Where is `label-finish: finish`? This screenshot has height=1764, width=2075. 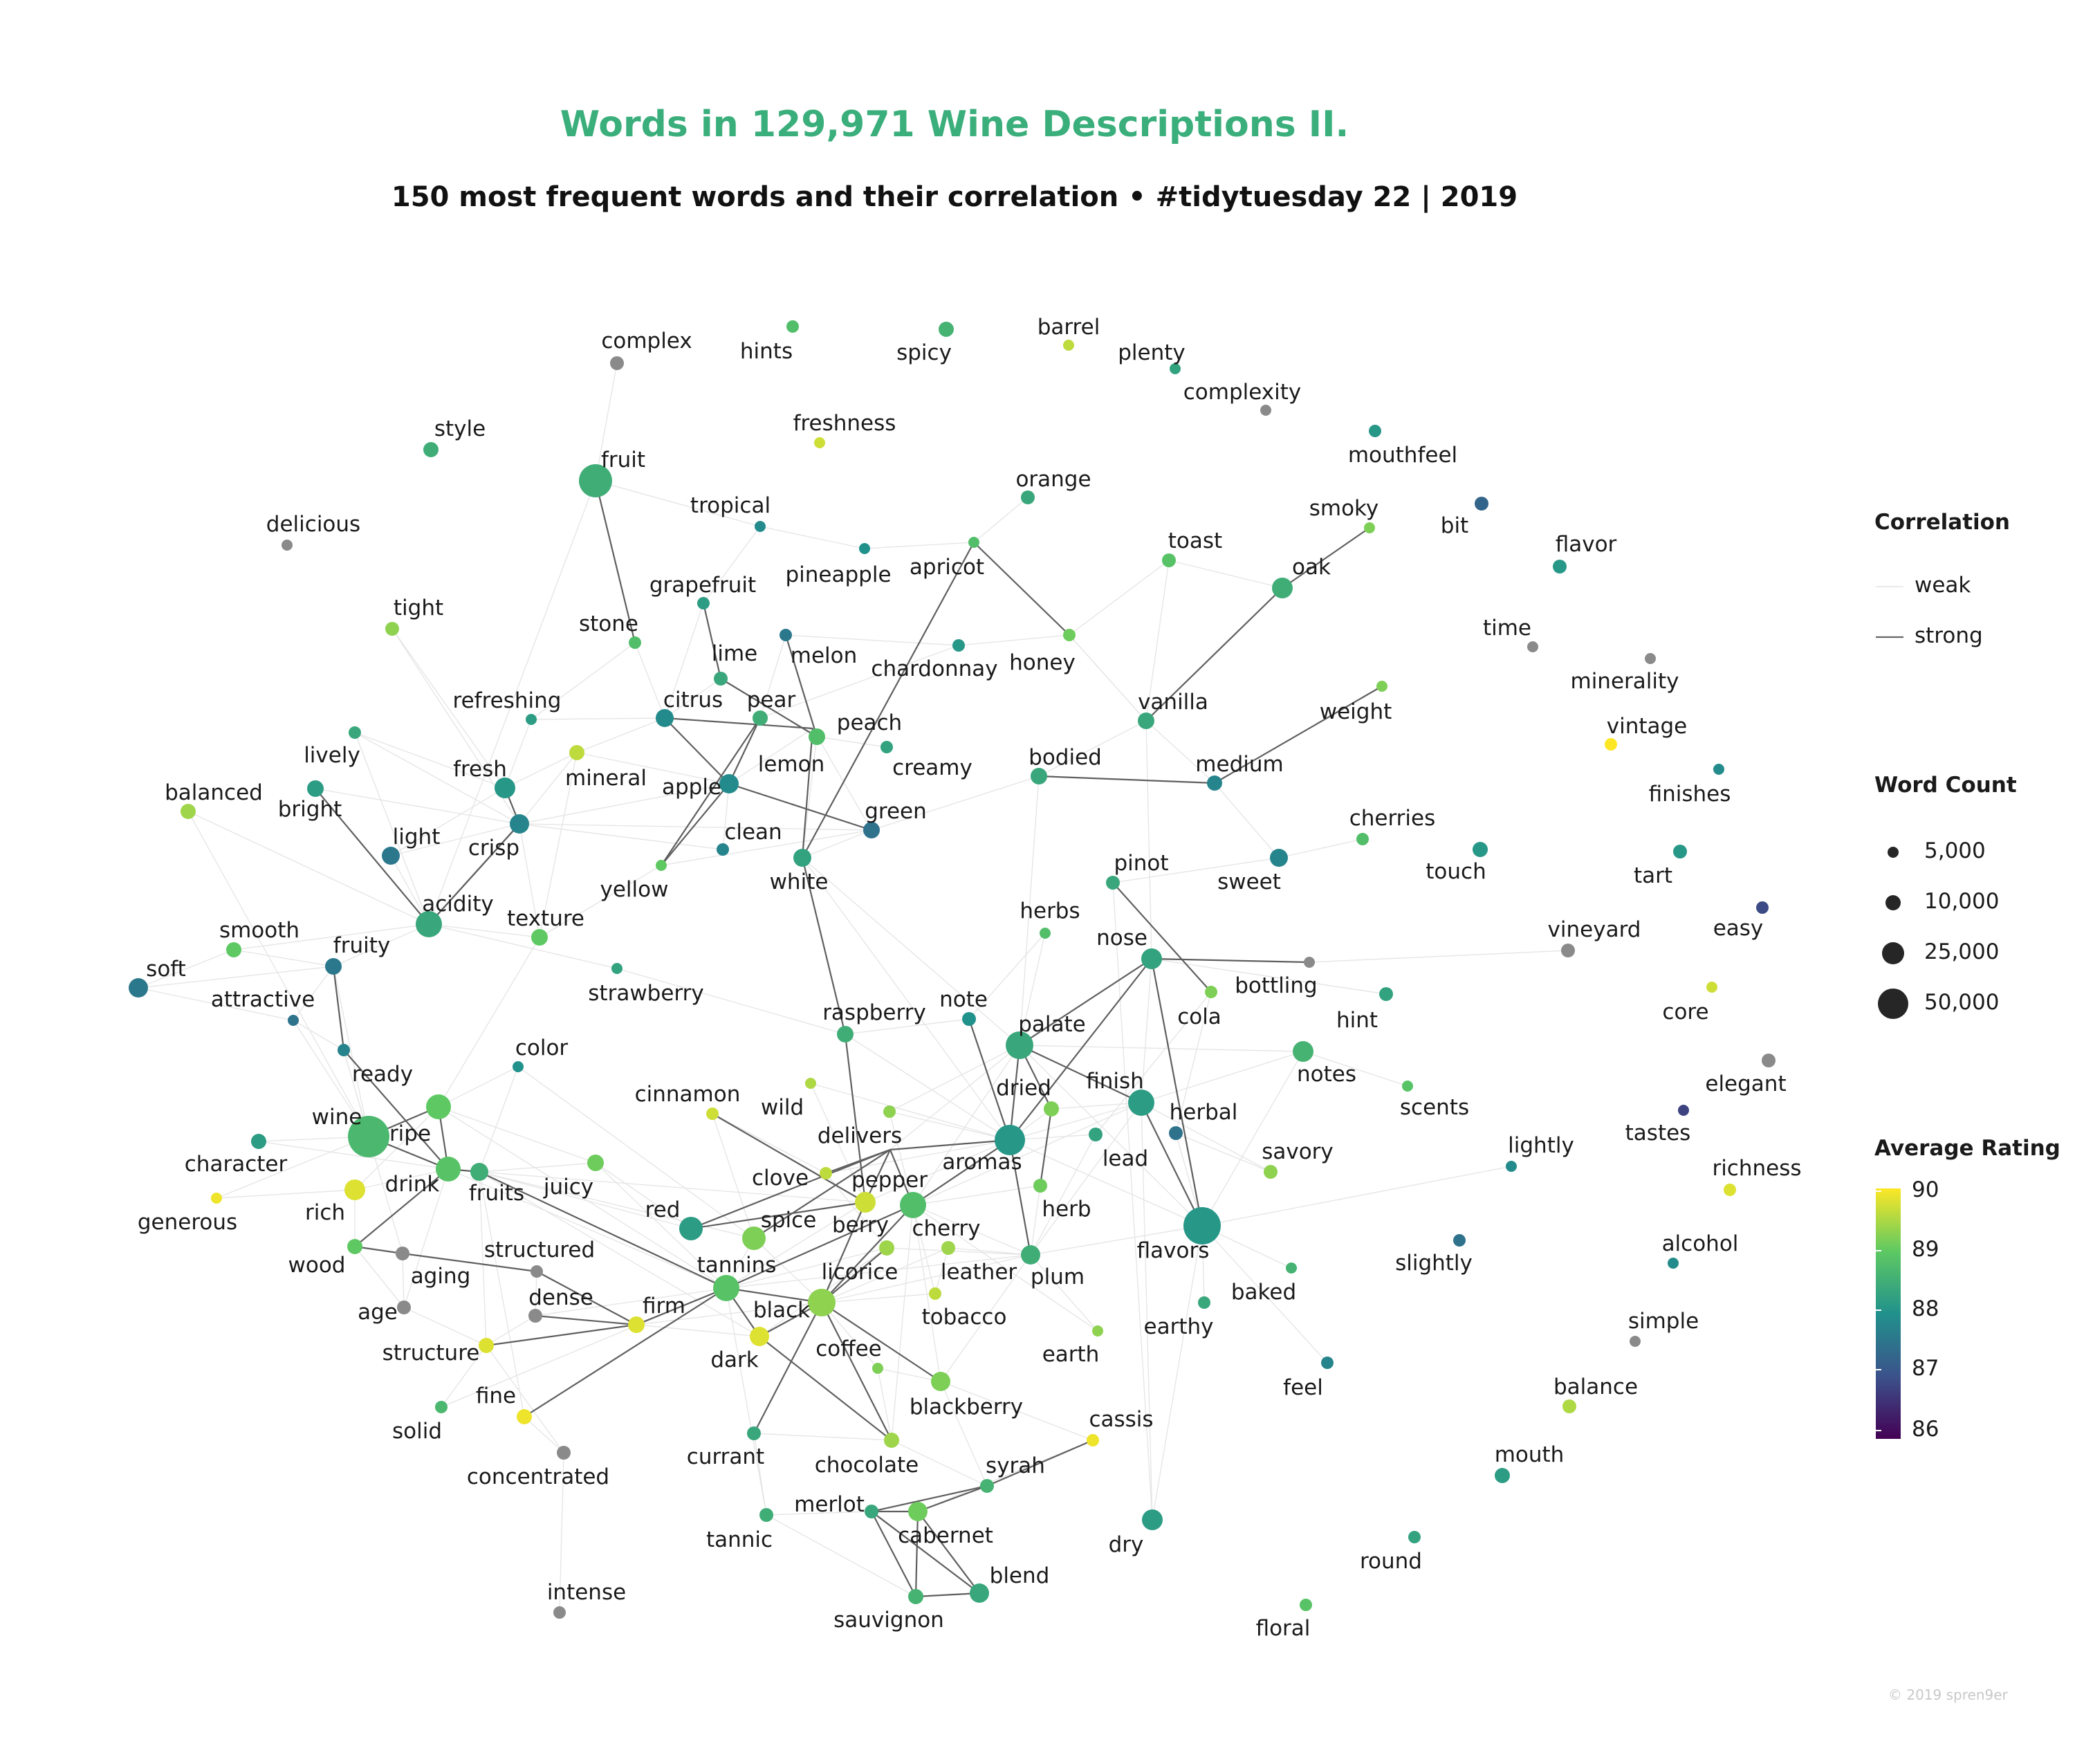 label-finish: finish is located at coordinates (1115, 1081).